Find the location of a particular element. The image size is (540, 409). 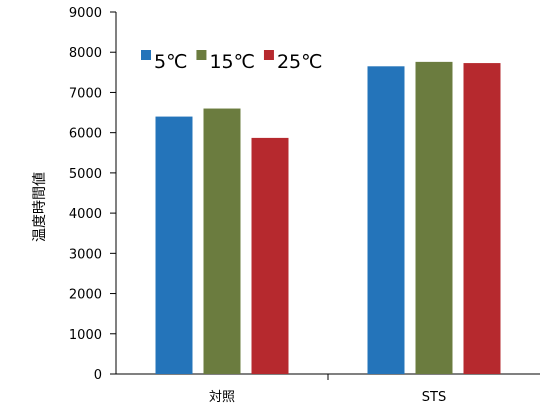

y-tick-label: 2000 is located at coordinates (85, 295).